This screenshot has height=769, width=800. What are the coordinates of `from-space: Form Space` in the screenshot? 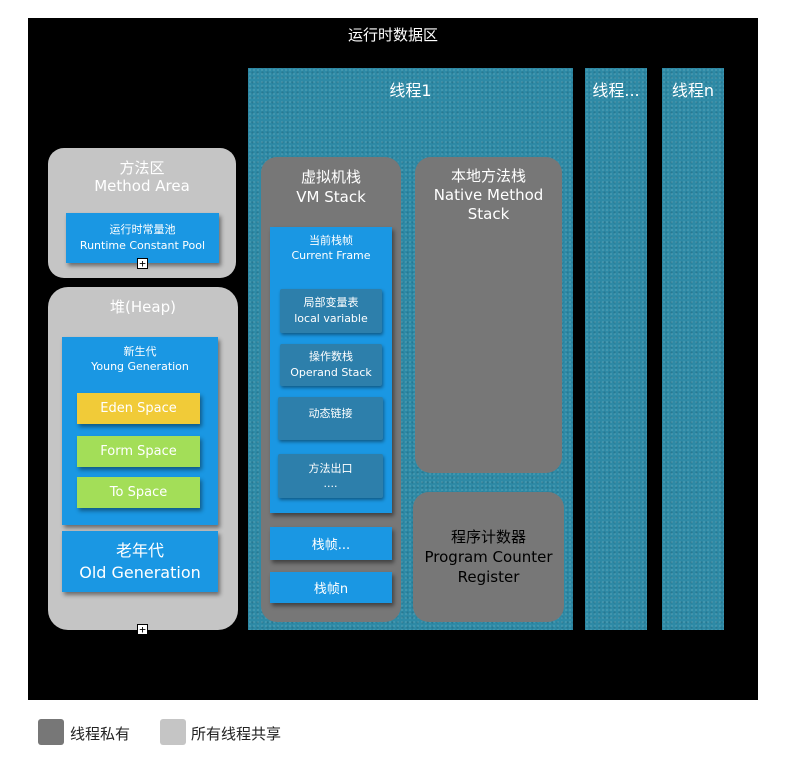 It's located at (138, 451).